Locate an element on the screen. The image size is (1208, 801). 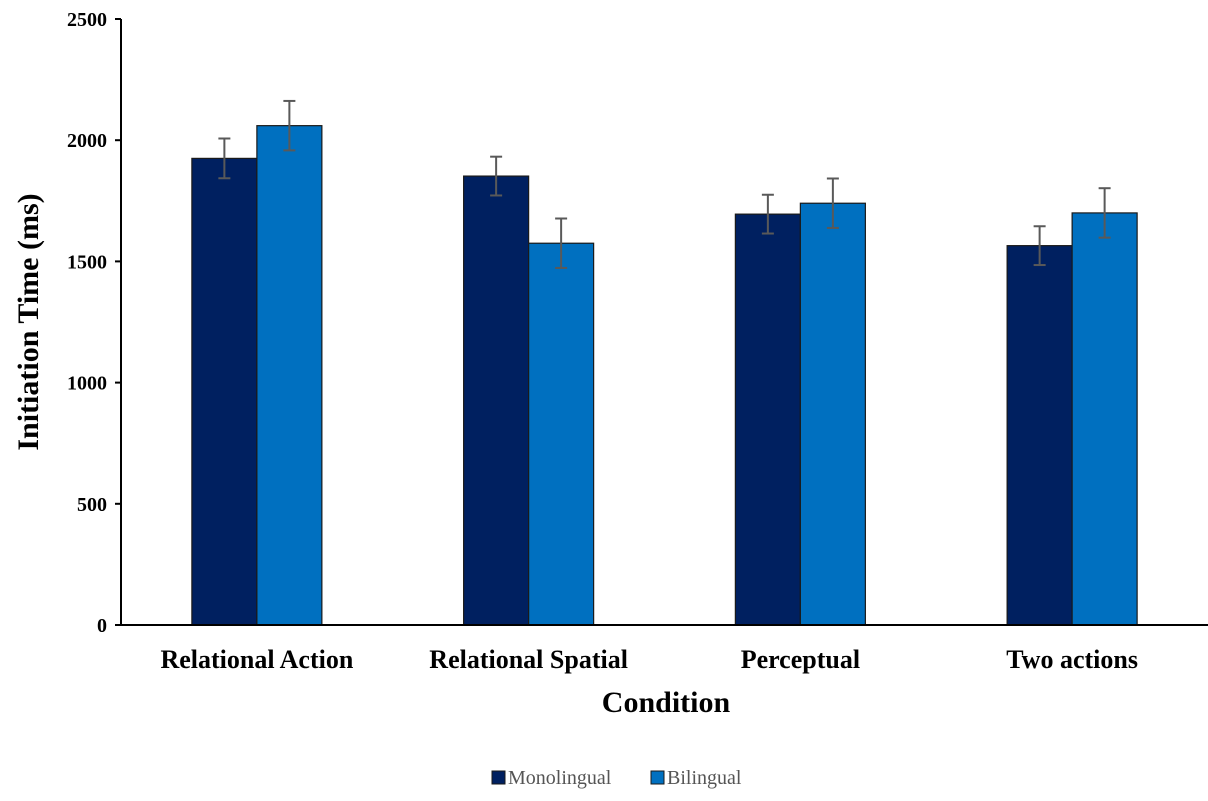
x-category-label: Two actions is located at coordinates (1072, 659).